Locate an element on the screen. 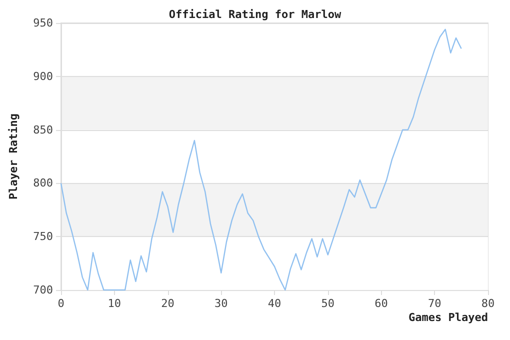 The height and width of the screenshot is (340, 510). x-tick-label: 70 is located at coordinates (435, 303).